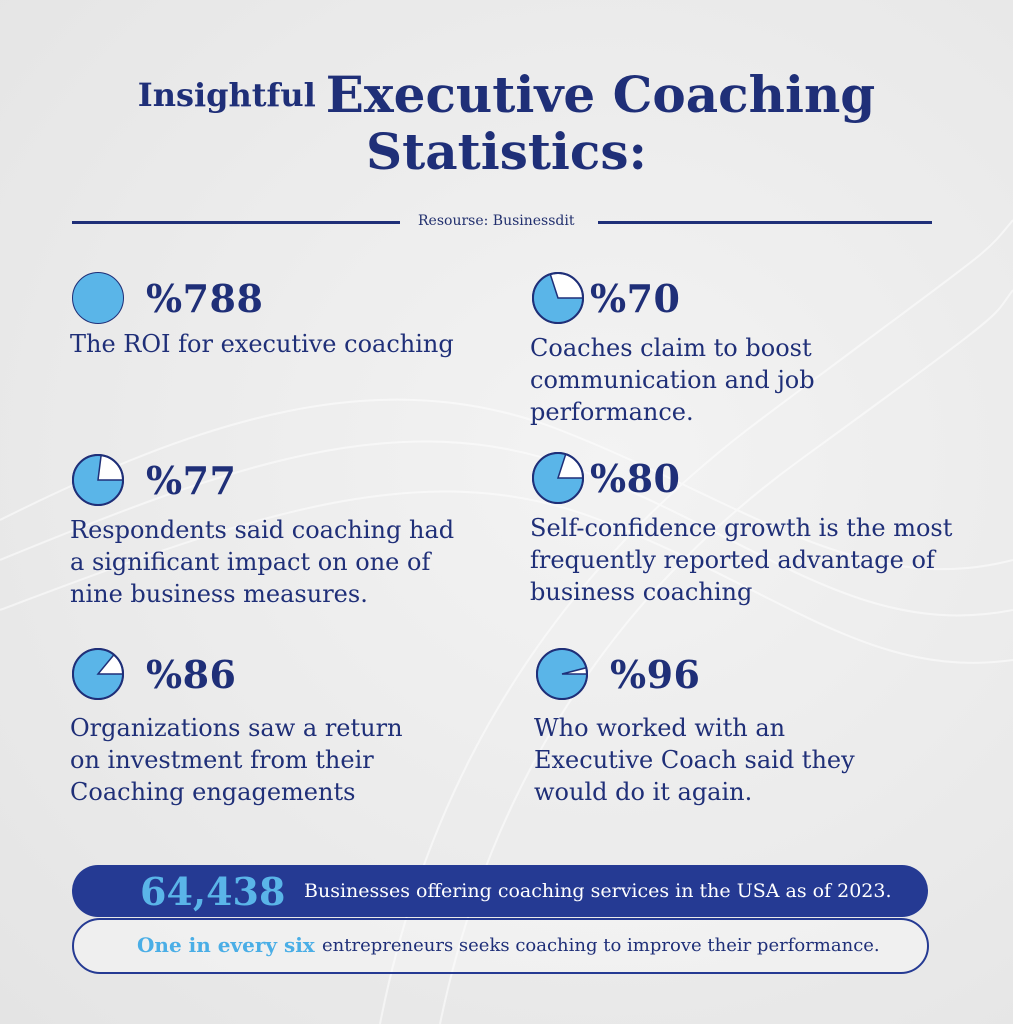  I want to click on stat-percent: %86, so click(191, 674).